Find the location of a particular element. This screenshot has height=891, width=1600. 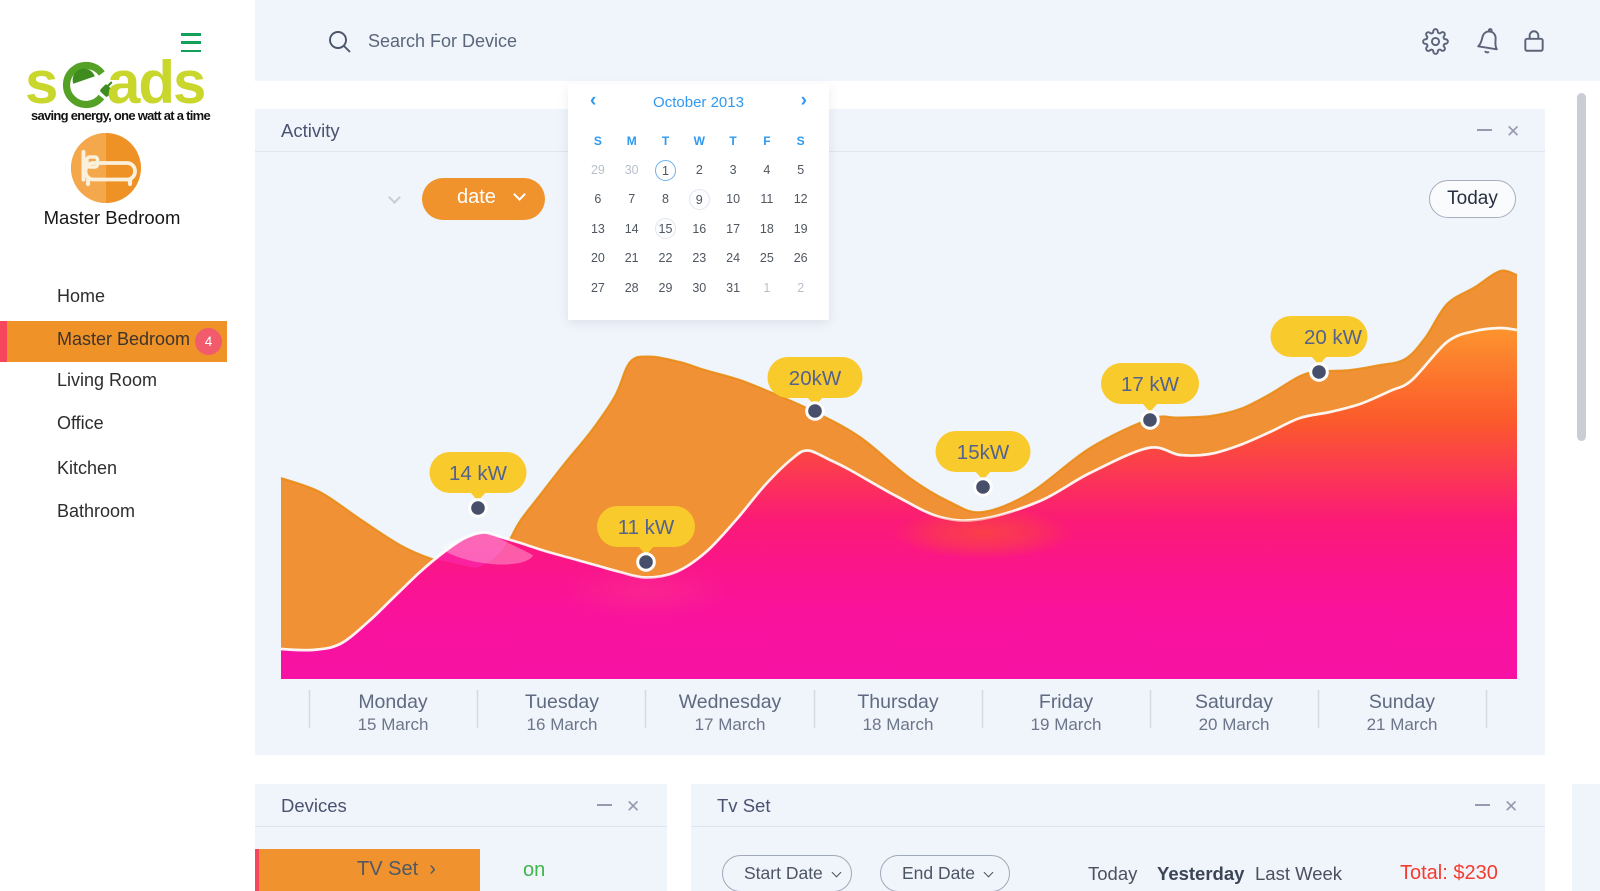

svg-text: Sunday is located at coordinates (1402, 702).